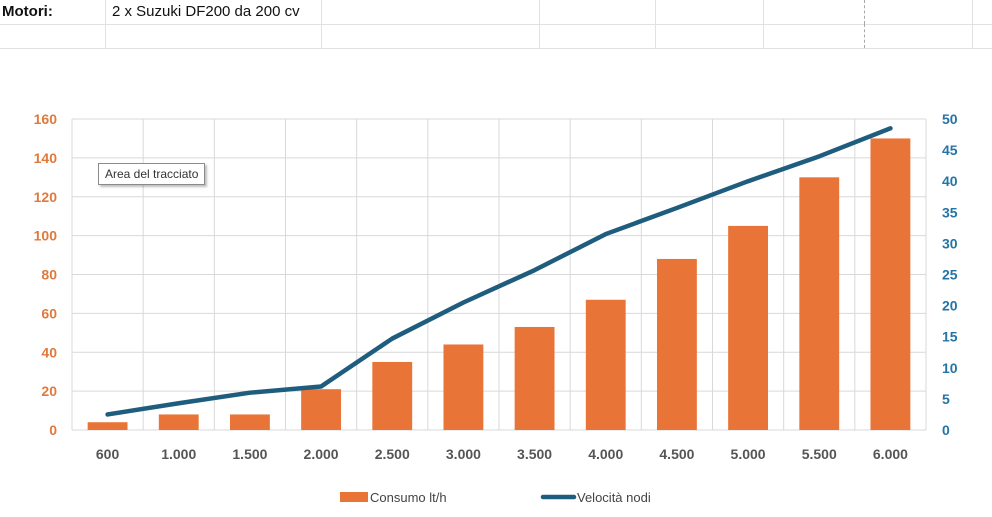 Image resolution: width=992 pixels, height=517 pixels. What do you see at coordinates (614, 497) in the screenshot?
I see `legend-label-velocita: Velocità nodi` at bounding box center [614, 497].